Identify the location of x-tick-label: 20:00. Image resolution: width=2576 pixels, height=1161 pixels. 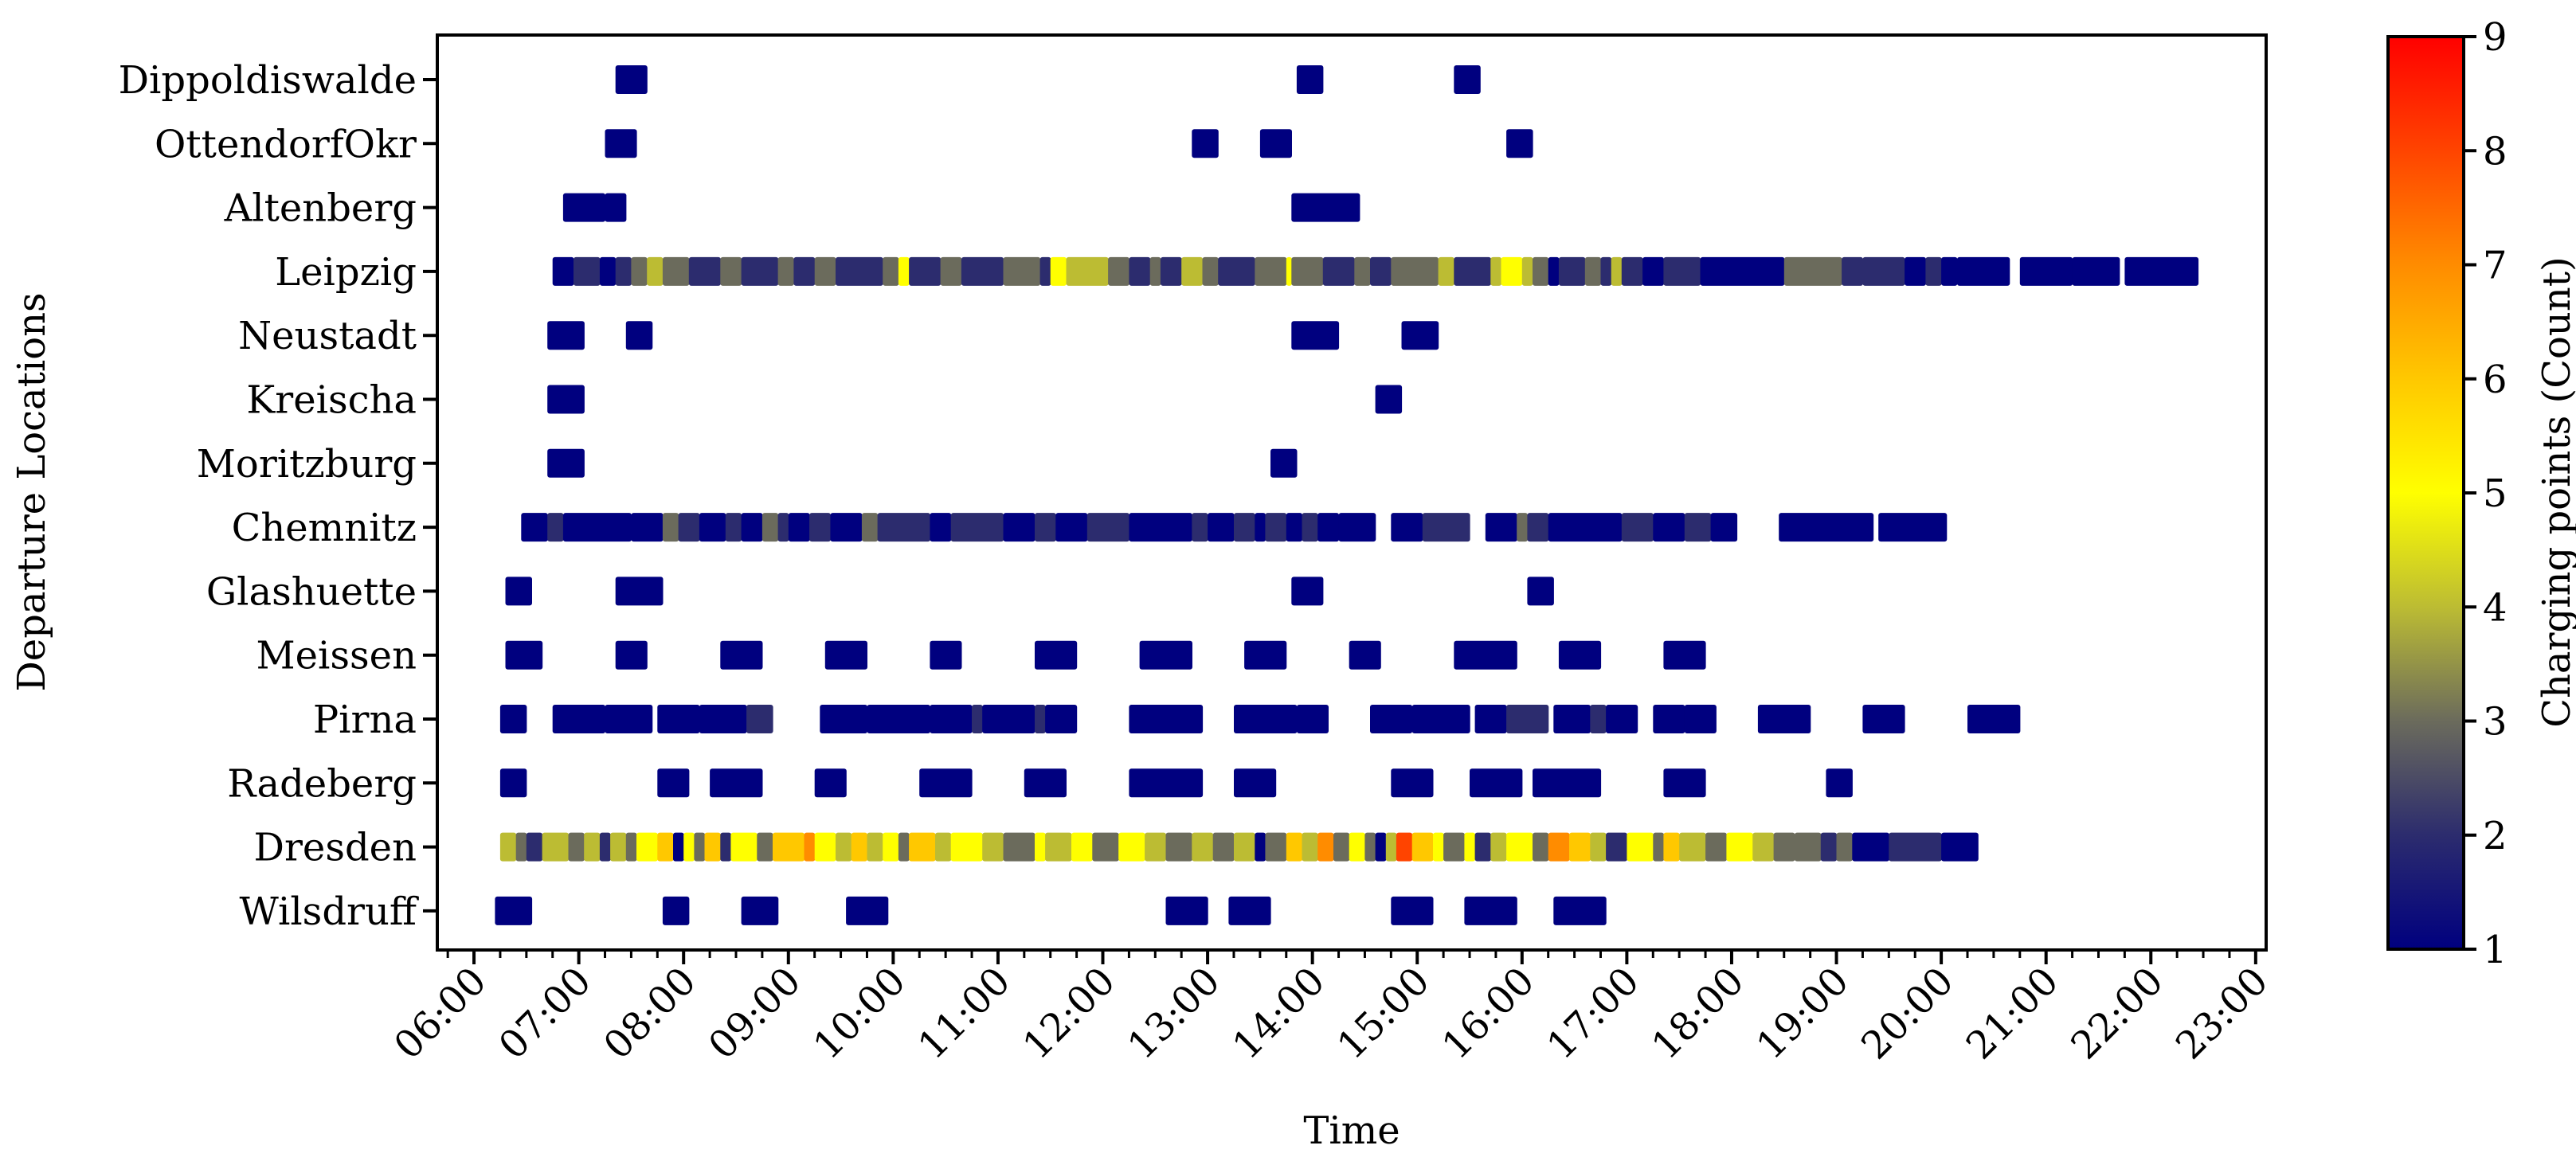
(1907, 1013).